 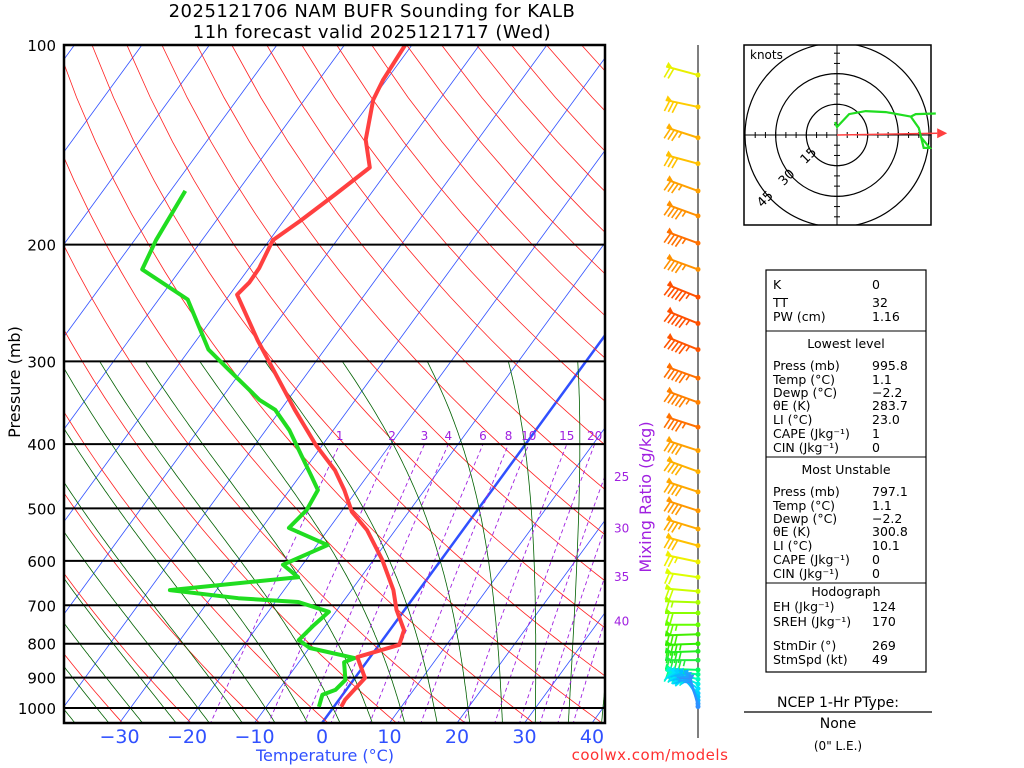 I want to click on stat-label: SREH (Jkg⁻¹), so click(x=812, y=621).